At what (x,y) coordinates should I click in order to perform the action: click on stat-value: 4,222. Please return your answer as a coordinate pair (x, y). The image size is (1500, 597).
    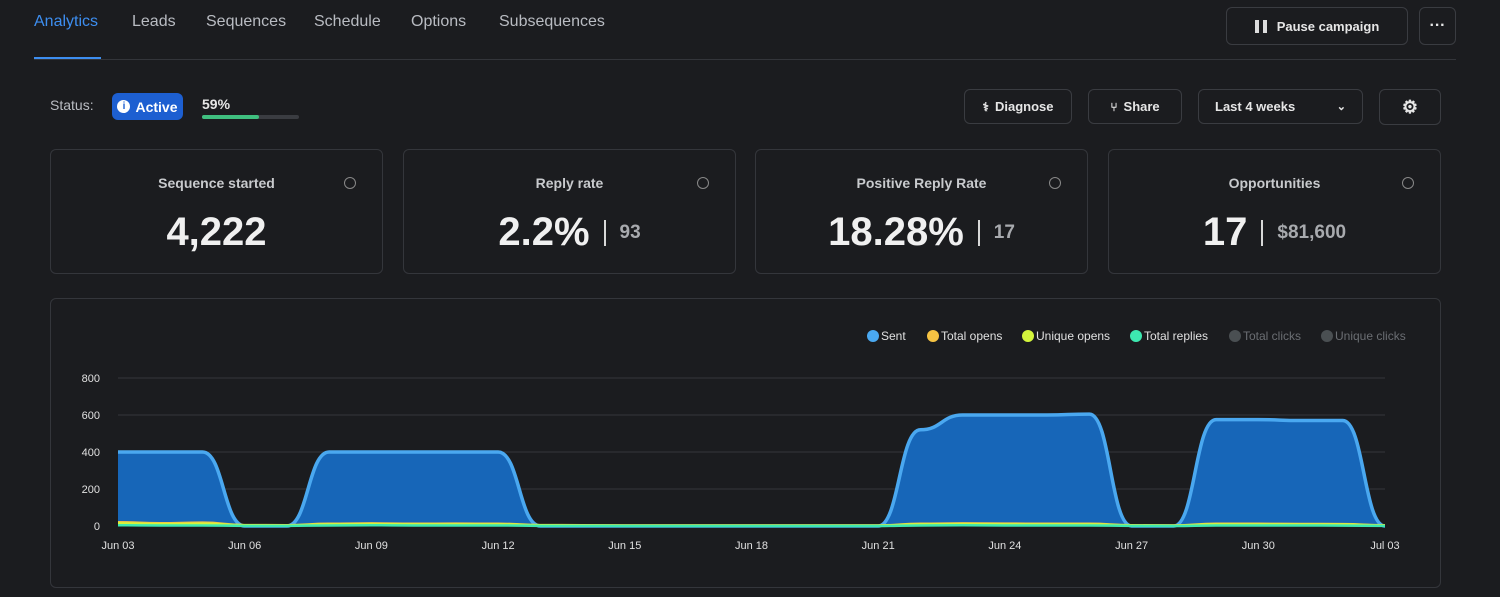
    Looking at the image, I should click on (216, 232).